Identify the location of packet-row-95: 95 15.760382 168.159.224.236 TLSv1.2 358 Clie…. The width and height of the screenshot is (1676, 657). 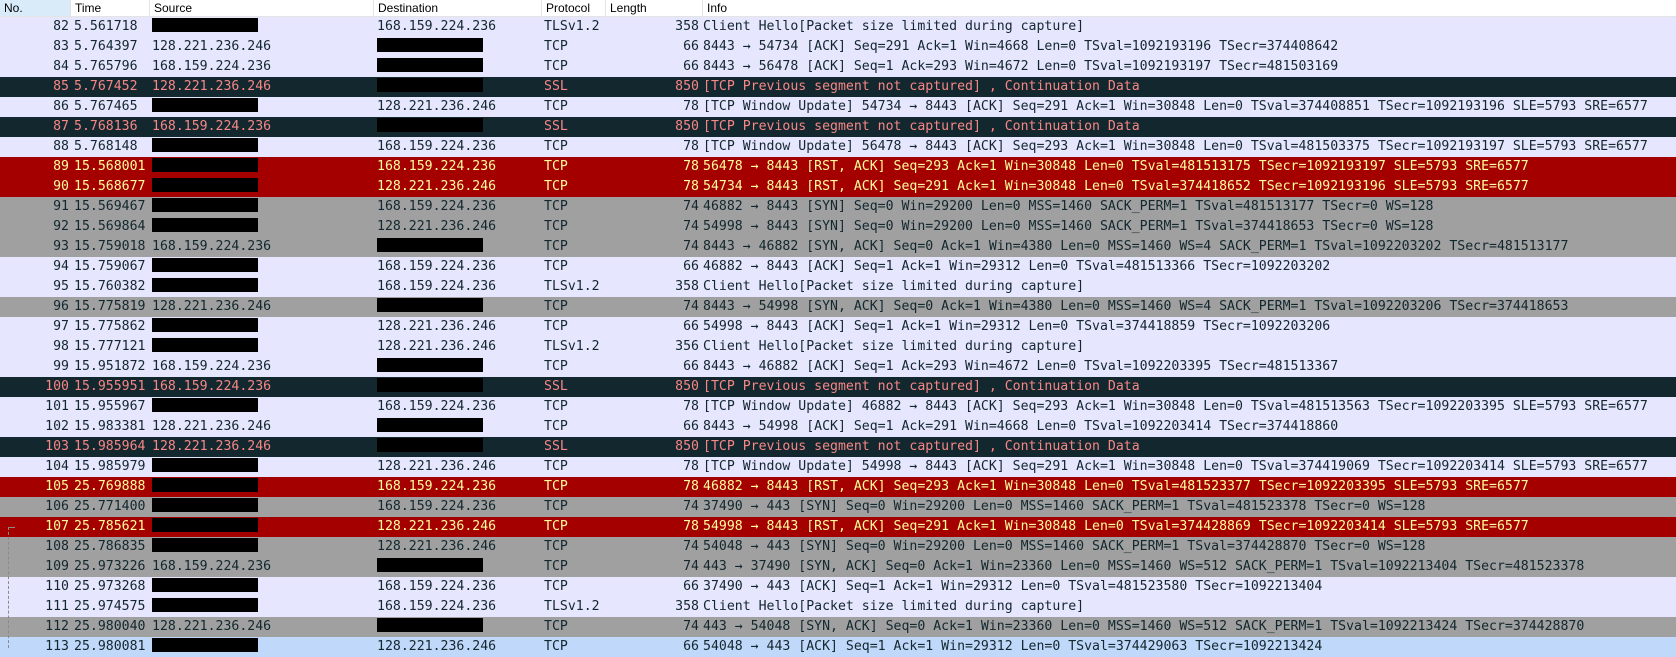
(838, 287).